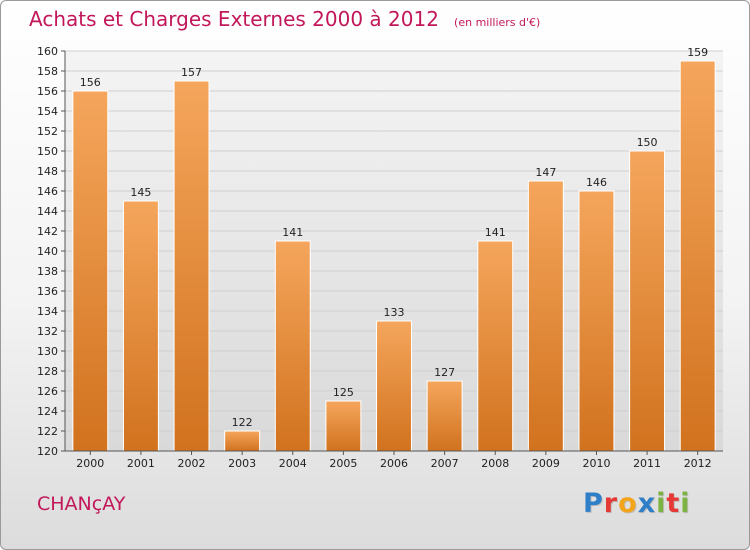  What do you see at coordinates (647, 301) in the screenshot?
I see `bar-2011` at bounding box center [647, 301].